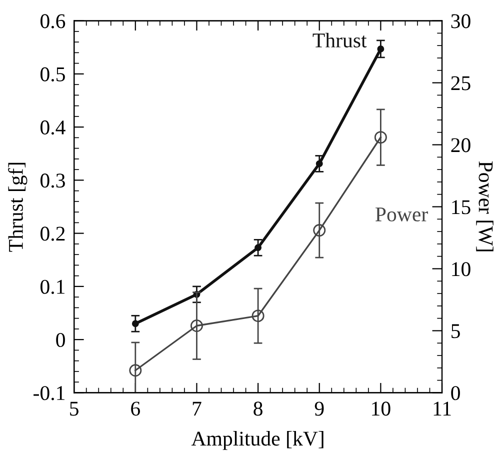  Describe the element at coordinates (257, 440) in the screenshot. I see `x-axis-title: Amplitude [kV]` at that location.